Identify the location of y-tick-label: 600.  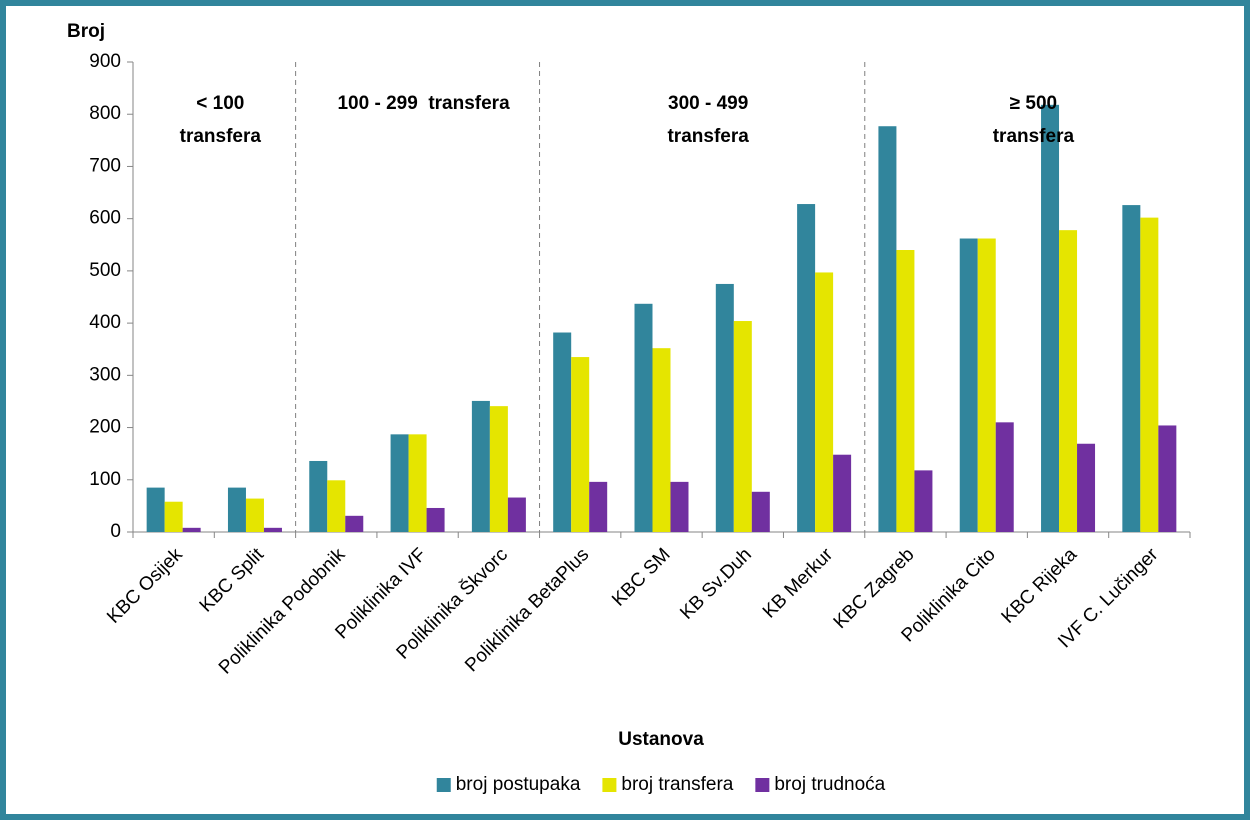
(105, 218).